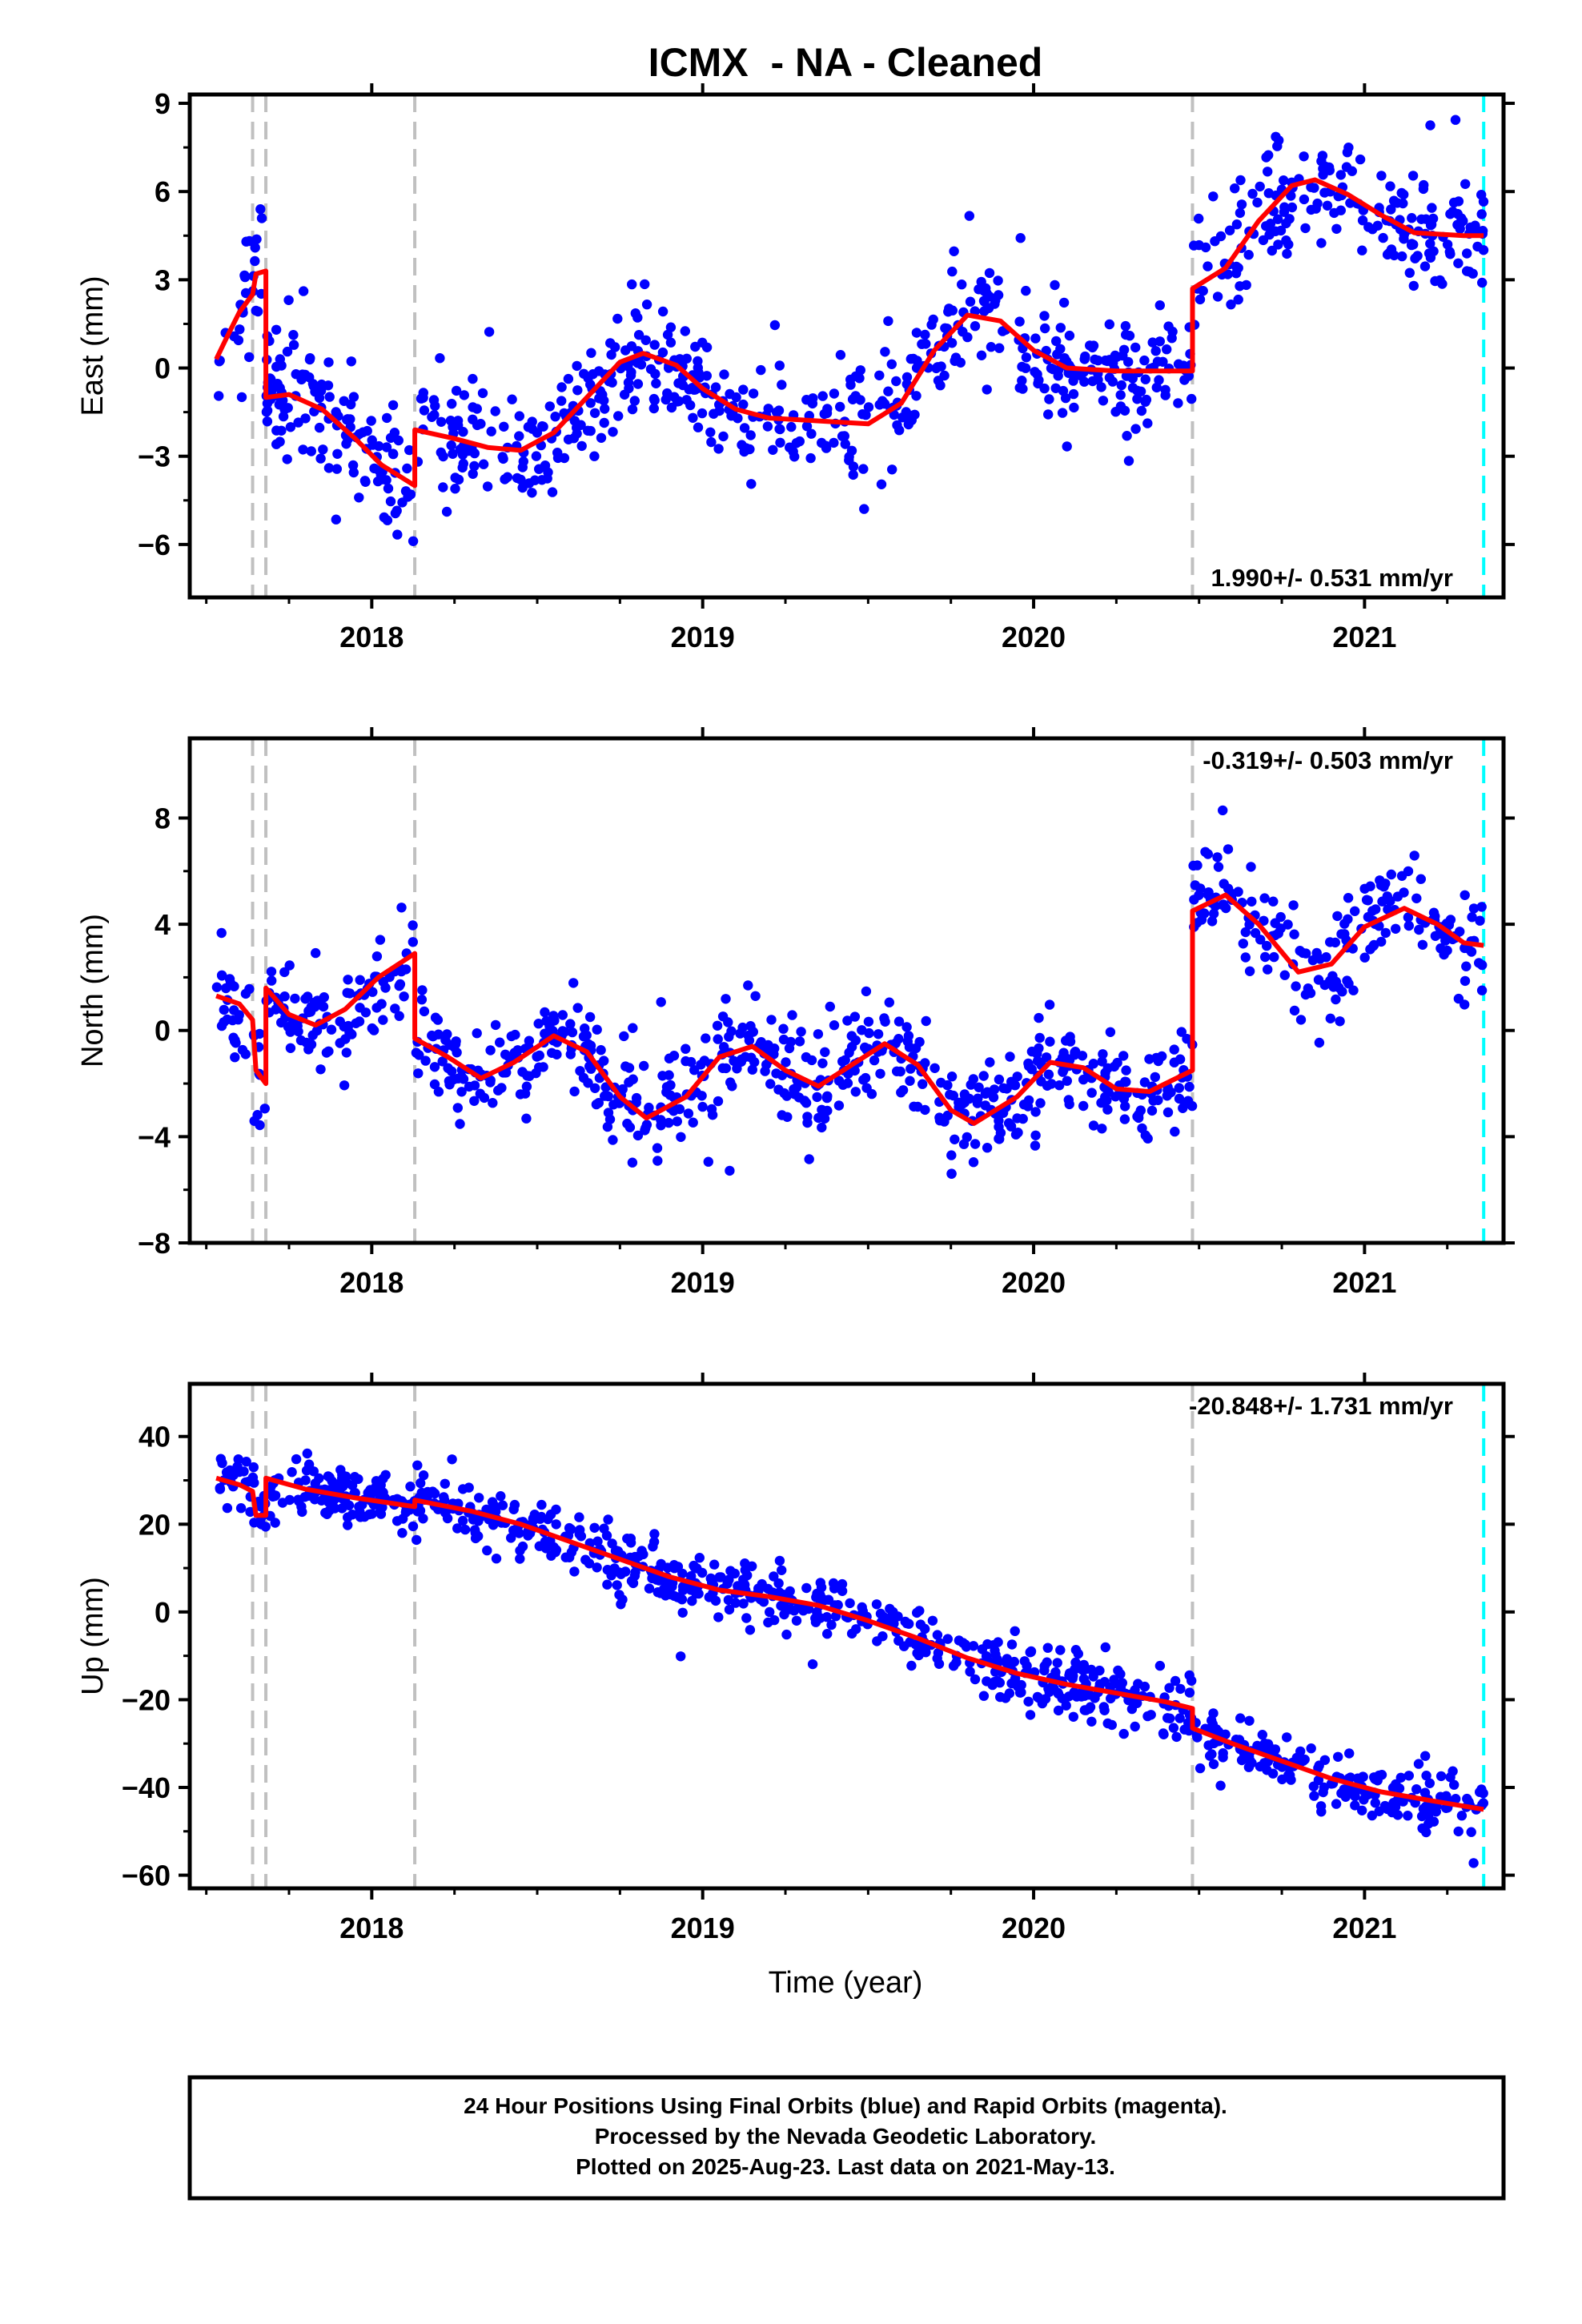 The width and height of the screenshot is (1582, 2324). What do you see at coordinates (155, 1437) in the screenshot?
I see `y-tick-label: 40` at bounding box center [155, 1437].